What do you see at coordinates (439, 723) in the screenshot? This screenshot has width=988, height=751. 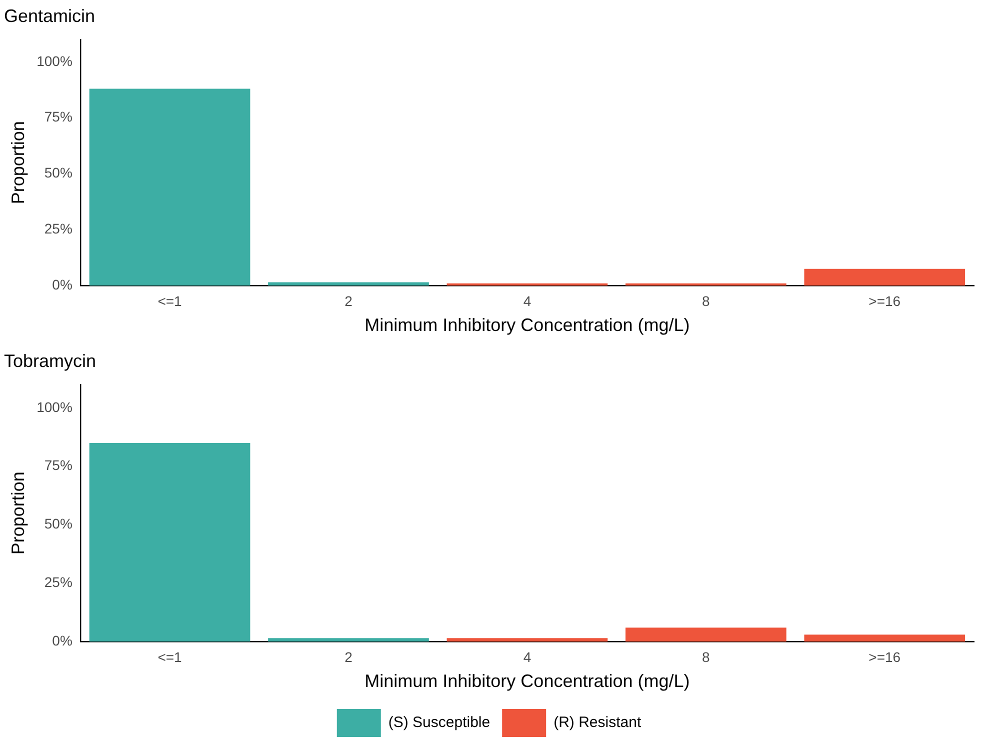 I see `legend-label: (S) Susceptible` at bounding box center [439, 723].